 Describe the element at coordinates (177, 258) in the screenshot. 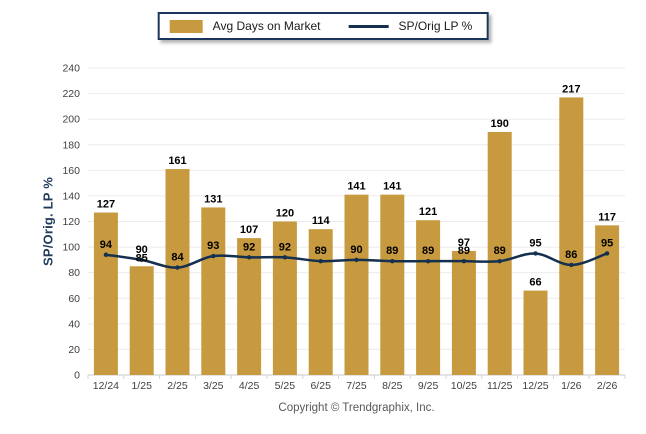

I see `line-value-label: 84` at that location.